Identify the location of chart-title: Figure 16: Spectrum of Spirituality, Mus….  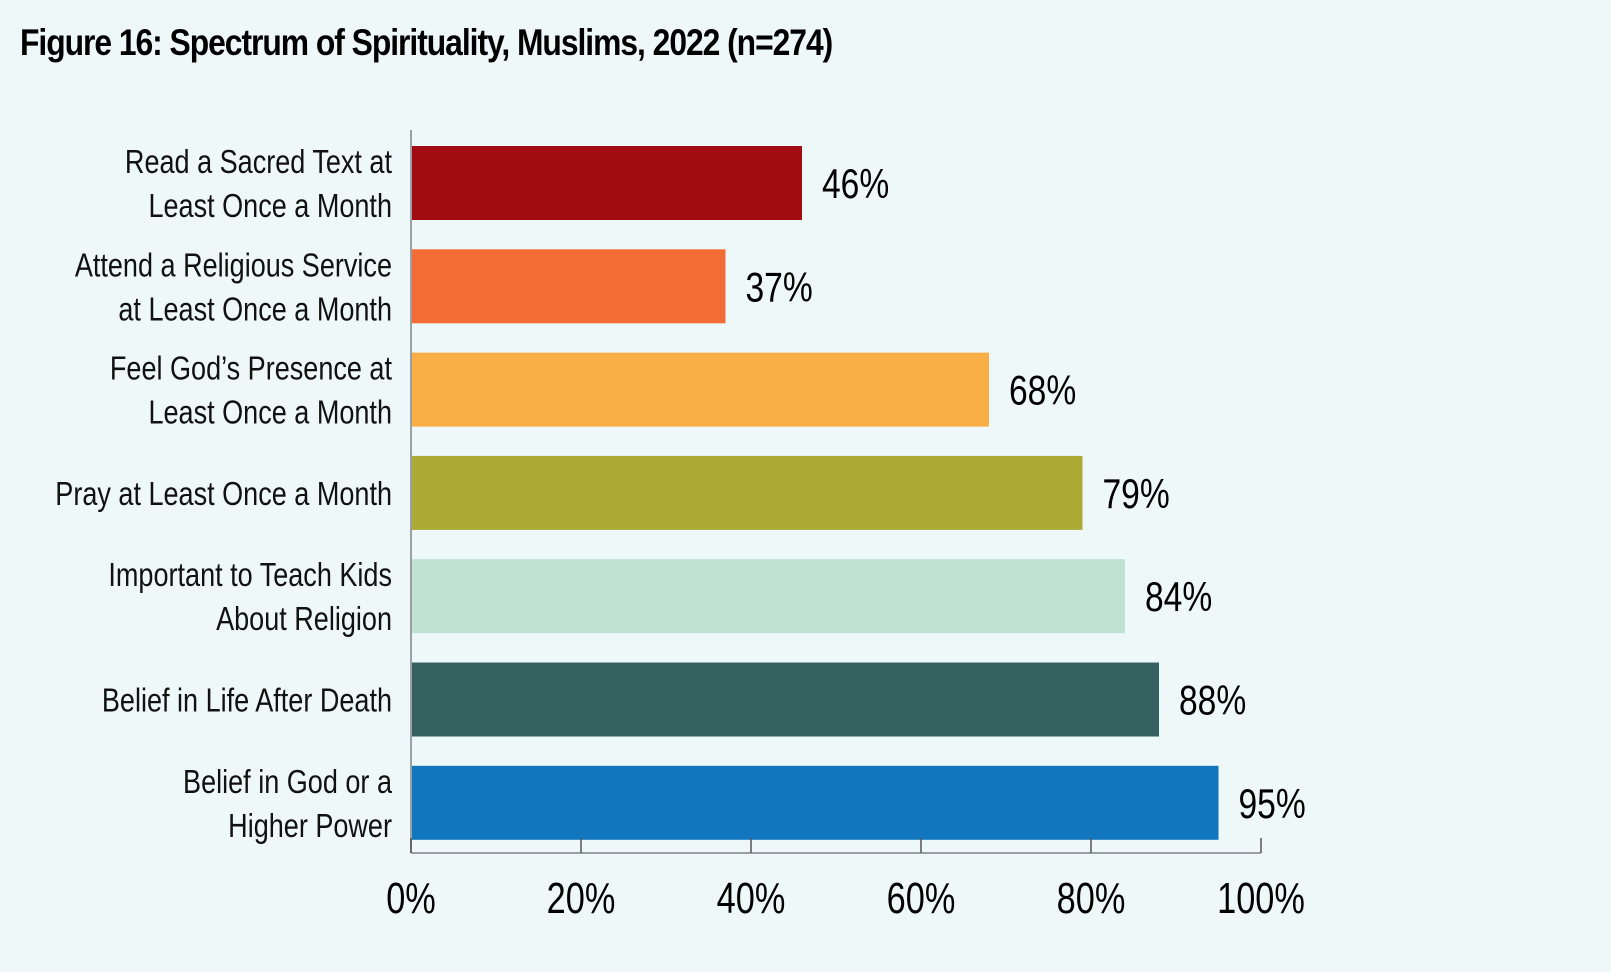
(426, 42).